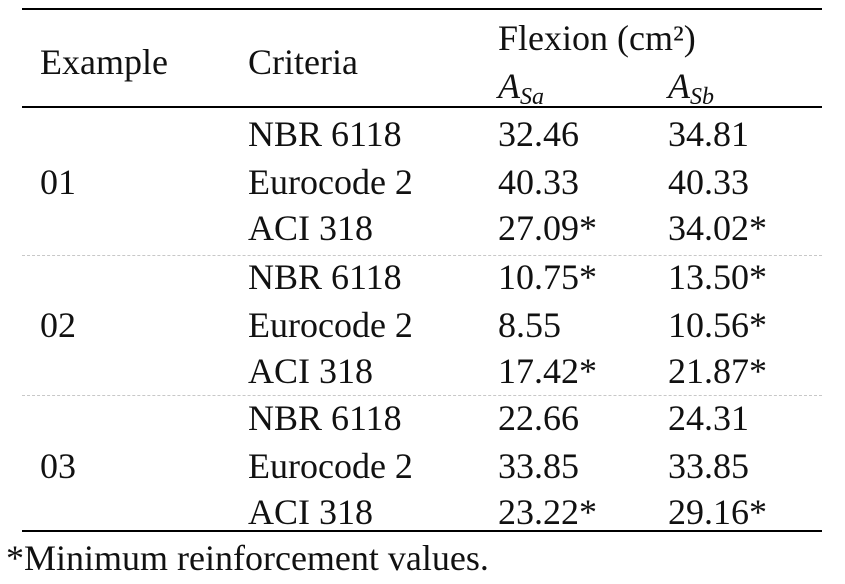  I want to click on example-number: 02, so click(58, 325).